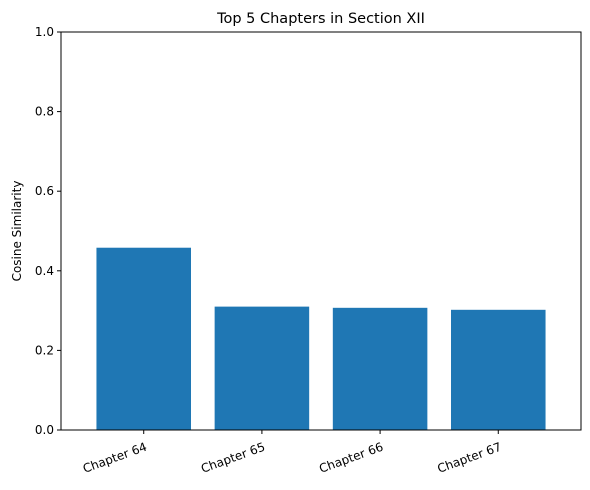 The image size is (590, 490). What do you see at coordinates (44, 112) in the screenshot?
I see `y-tick-label: 0.8` at bounding box center [44, 112].